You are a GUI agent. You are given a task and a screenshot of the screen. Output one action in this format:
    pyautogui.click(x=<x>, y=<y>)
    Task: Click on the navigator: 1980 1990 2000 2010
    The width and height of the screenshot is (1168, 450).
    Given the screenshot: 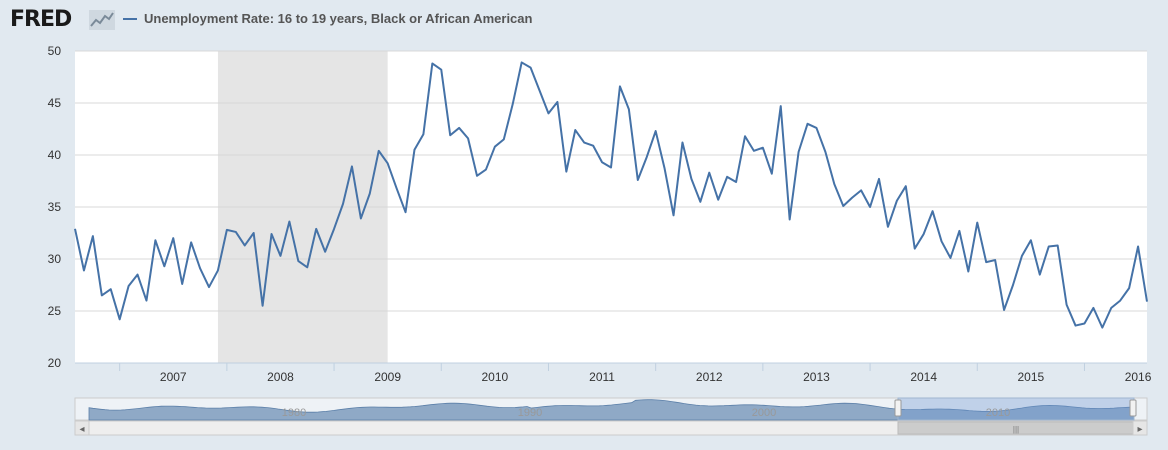 What is the action you would take?
    pyautogui.click(x=611, y=409)
    